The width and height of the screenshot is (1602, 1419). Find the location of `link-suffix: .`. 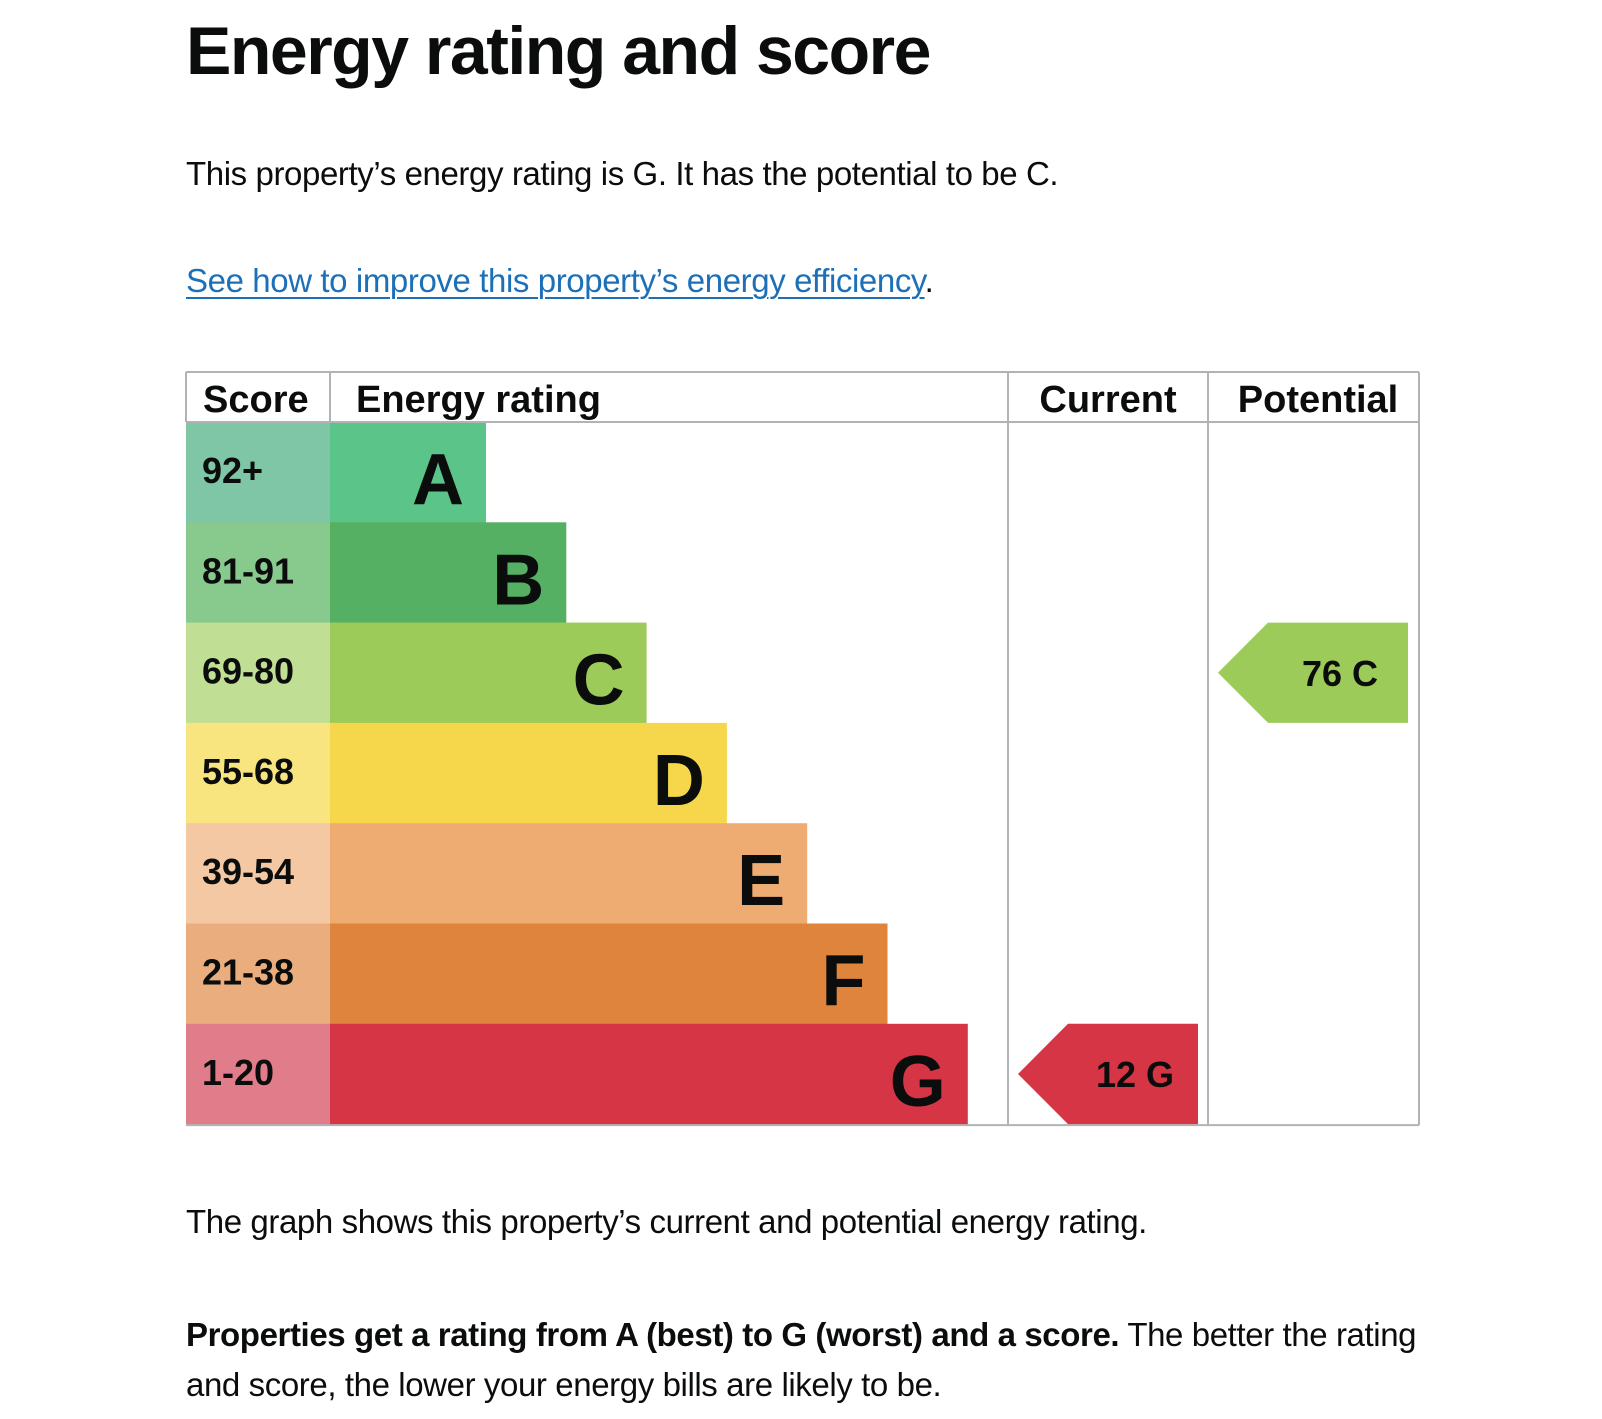

link-suffix: . is located at coordinates (929, 280).